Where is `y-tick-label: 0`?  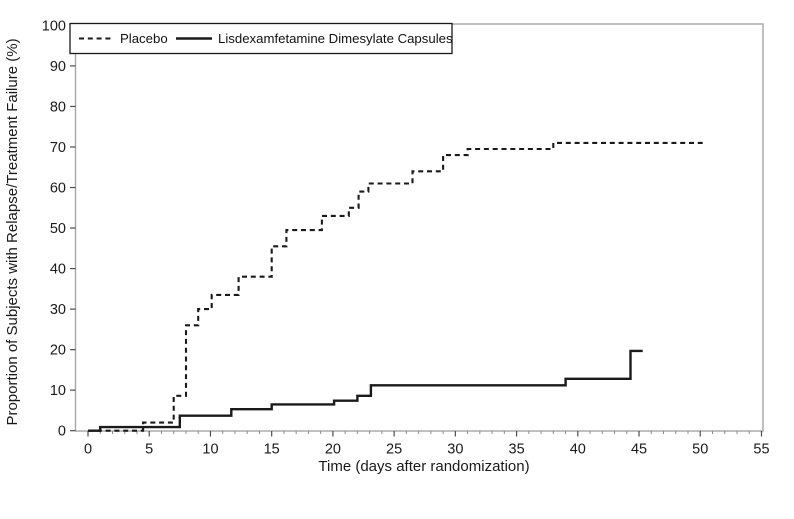
y-tick-label: 0 is located at coordinates (62, 432).